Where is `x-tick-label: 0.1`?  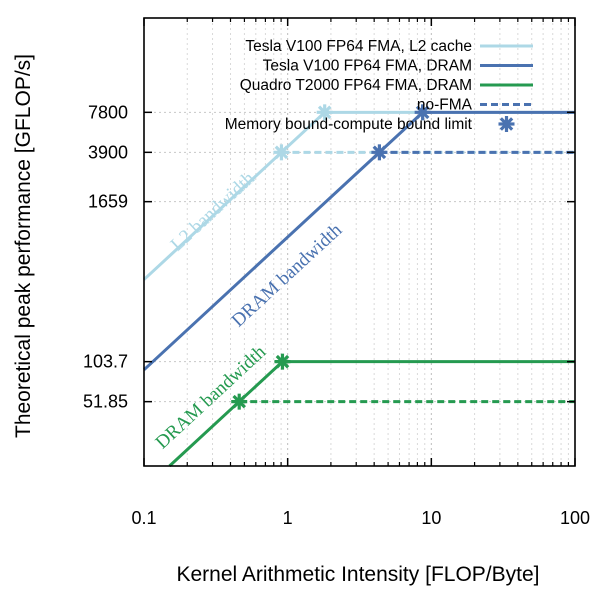
x-tick-label: 0.1 is located at coordinates (143, 518).